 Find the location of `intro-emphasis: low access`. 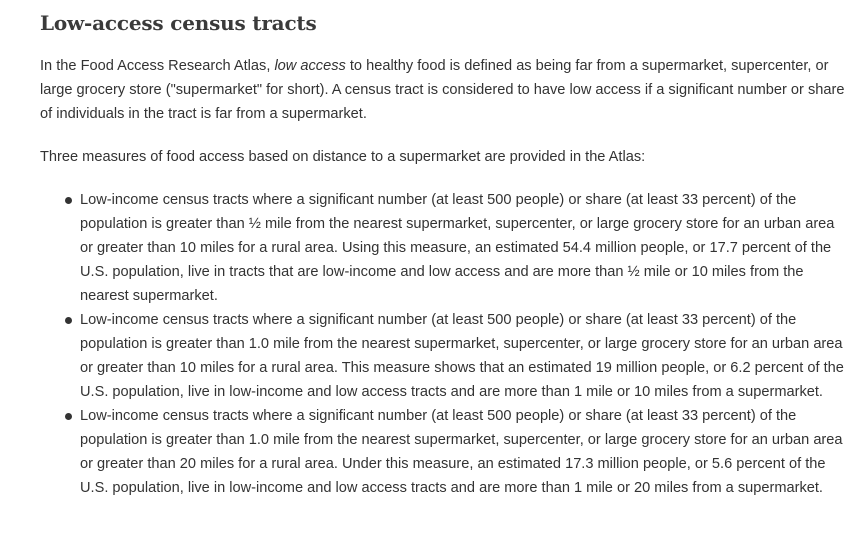

intro-emphasis: low access is located at coordinates (310, 66).